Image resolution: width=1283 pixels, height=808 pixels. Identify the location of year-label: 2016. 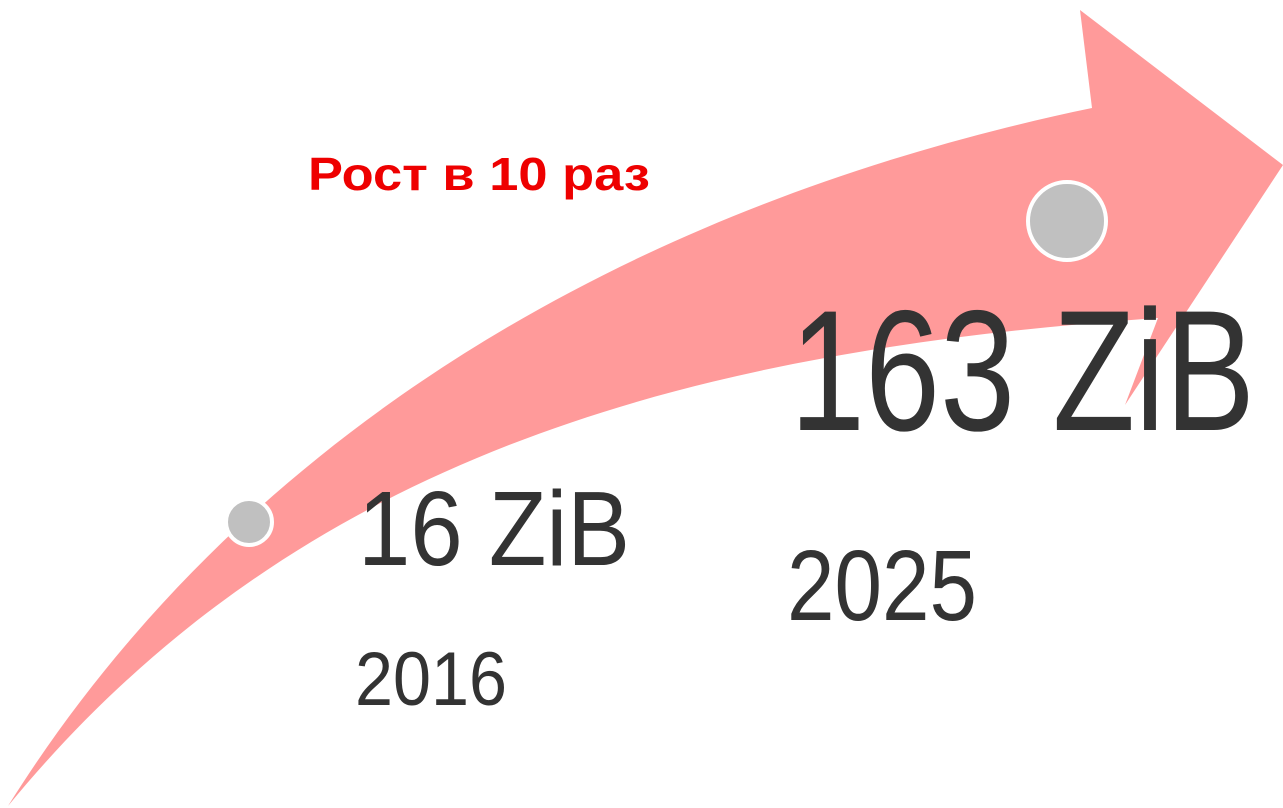
(431, 679).